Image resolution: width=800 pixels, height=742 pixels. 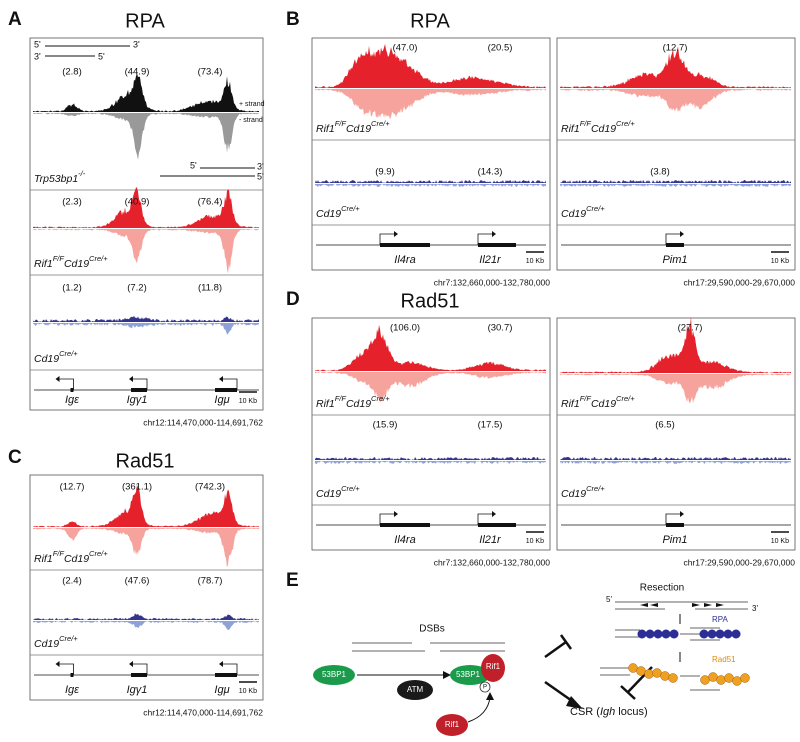 I want to click on csr-text: CSR (, so click(x=585, y=712).